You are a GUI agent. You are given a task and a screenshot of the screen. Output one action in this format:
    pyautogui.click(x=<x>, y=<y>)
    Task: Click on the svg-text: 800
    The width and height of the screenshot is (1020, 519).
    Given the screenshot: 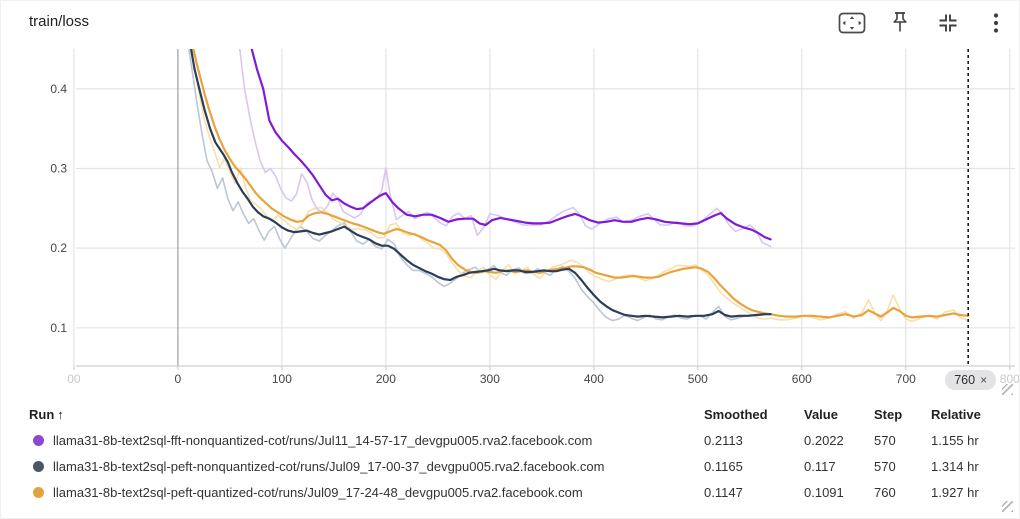 What is the action you would take?
    pyautogui.click(x=1010, y=379)
    